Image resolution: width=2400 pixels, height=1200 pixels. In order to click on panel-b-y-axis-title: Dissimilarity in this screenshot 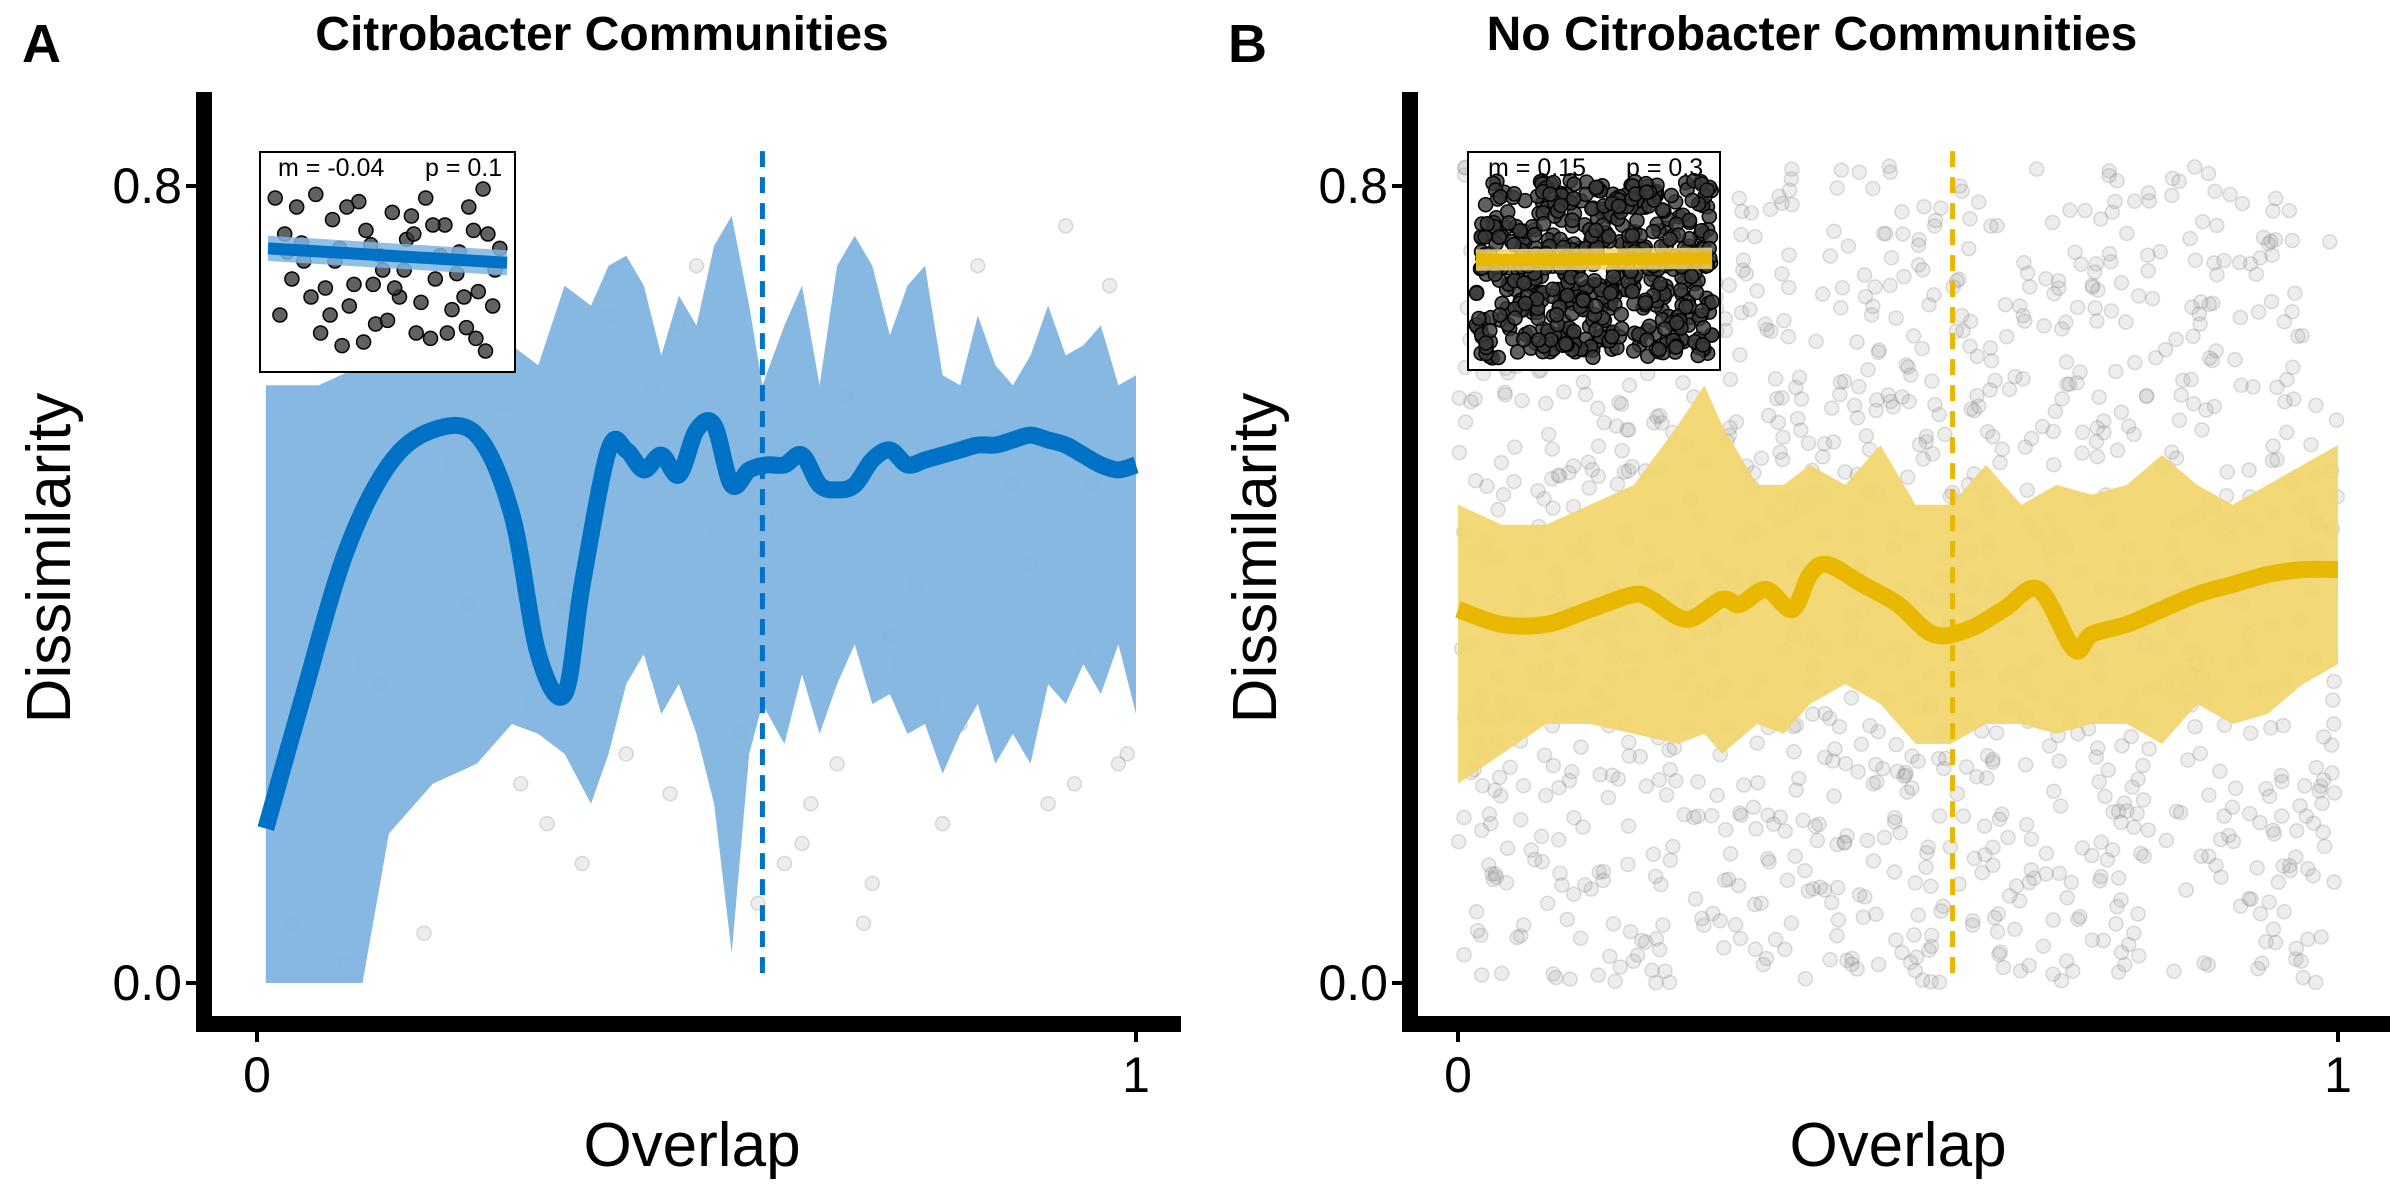, I will do `click(1255, 558)`.